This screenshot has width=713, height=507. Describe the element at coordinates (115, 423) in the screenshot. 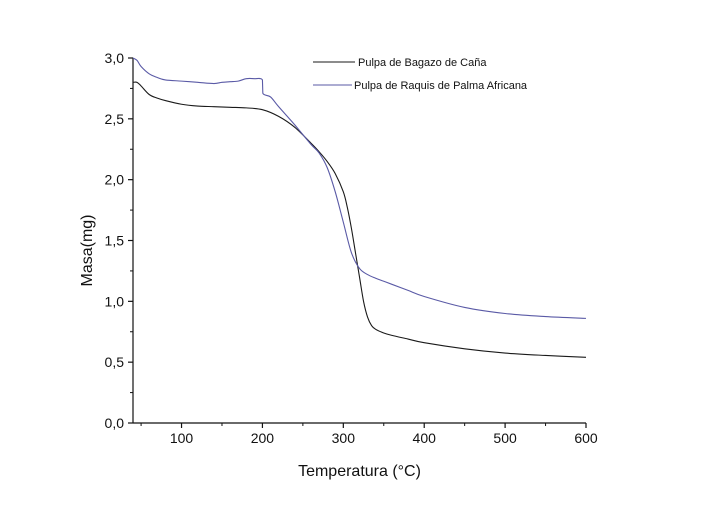

I see `y-tick-label: 0,0` at that location.